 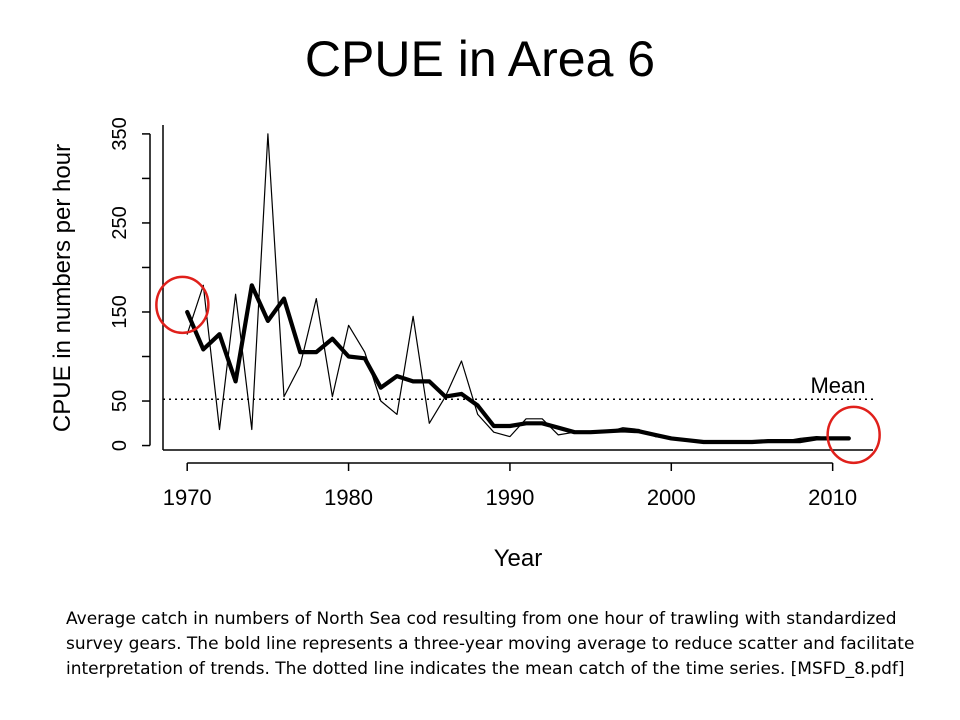 What do you see at coordinates (509, 497) in the screenshot?
I see `x-tick-label: 1990` at bounding box center [509, 497].